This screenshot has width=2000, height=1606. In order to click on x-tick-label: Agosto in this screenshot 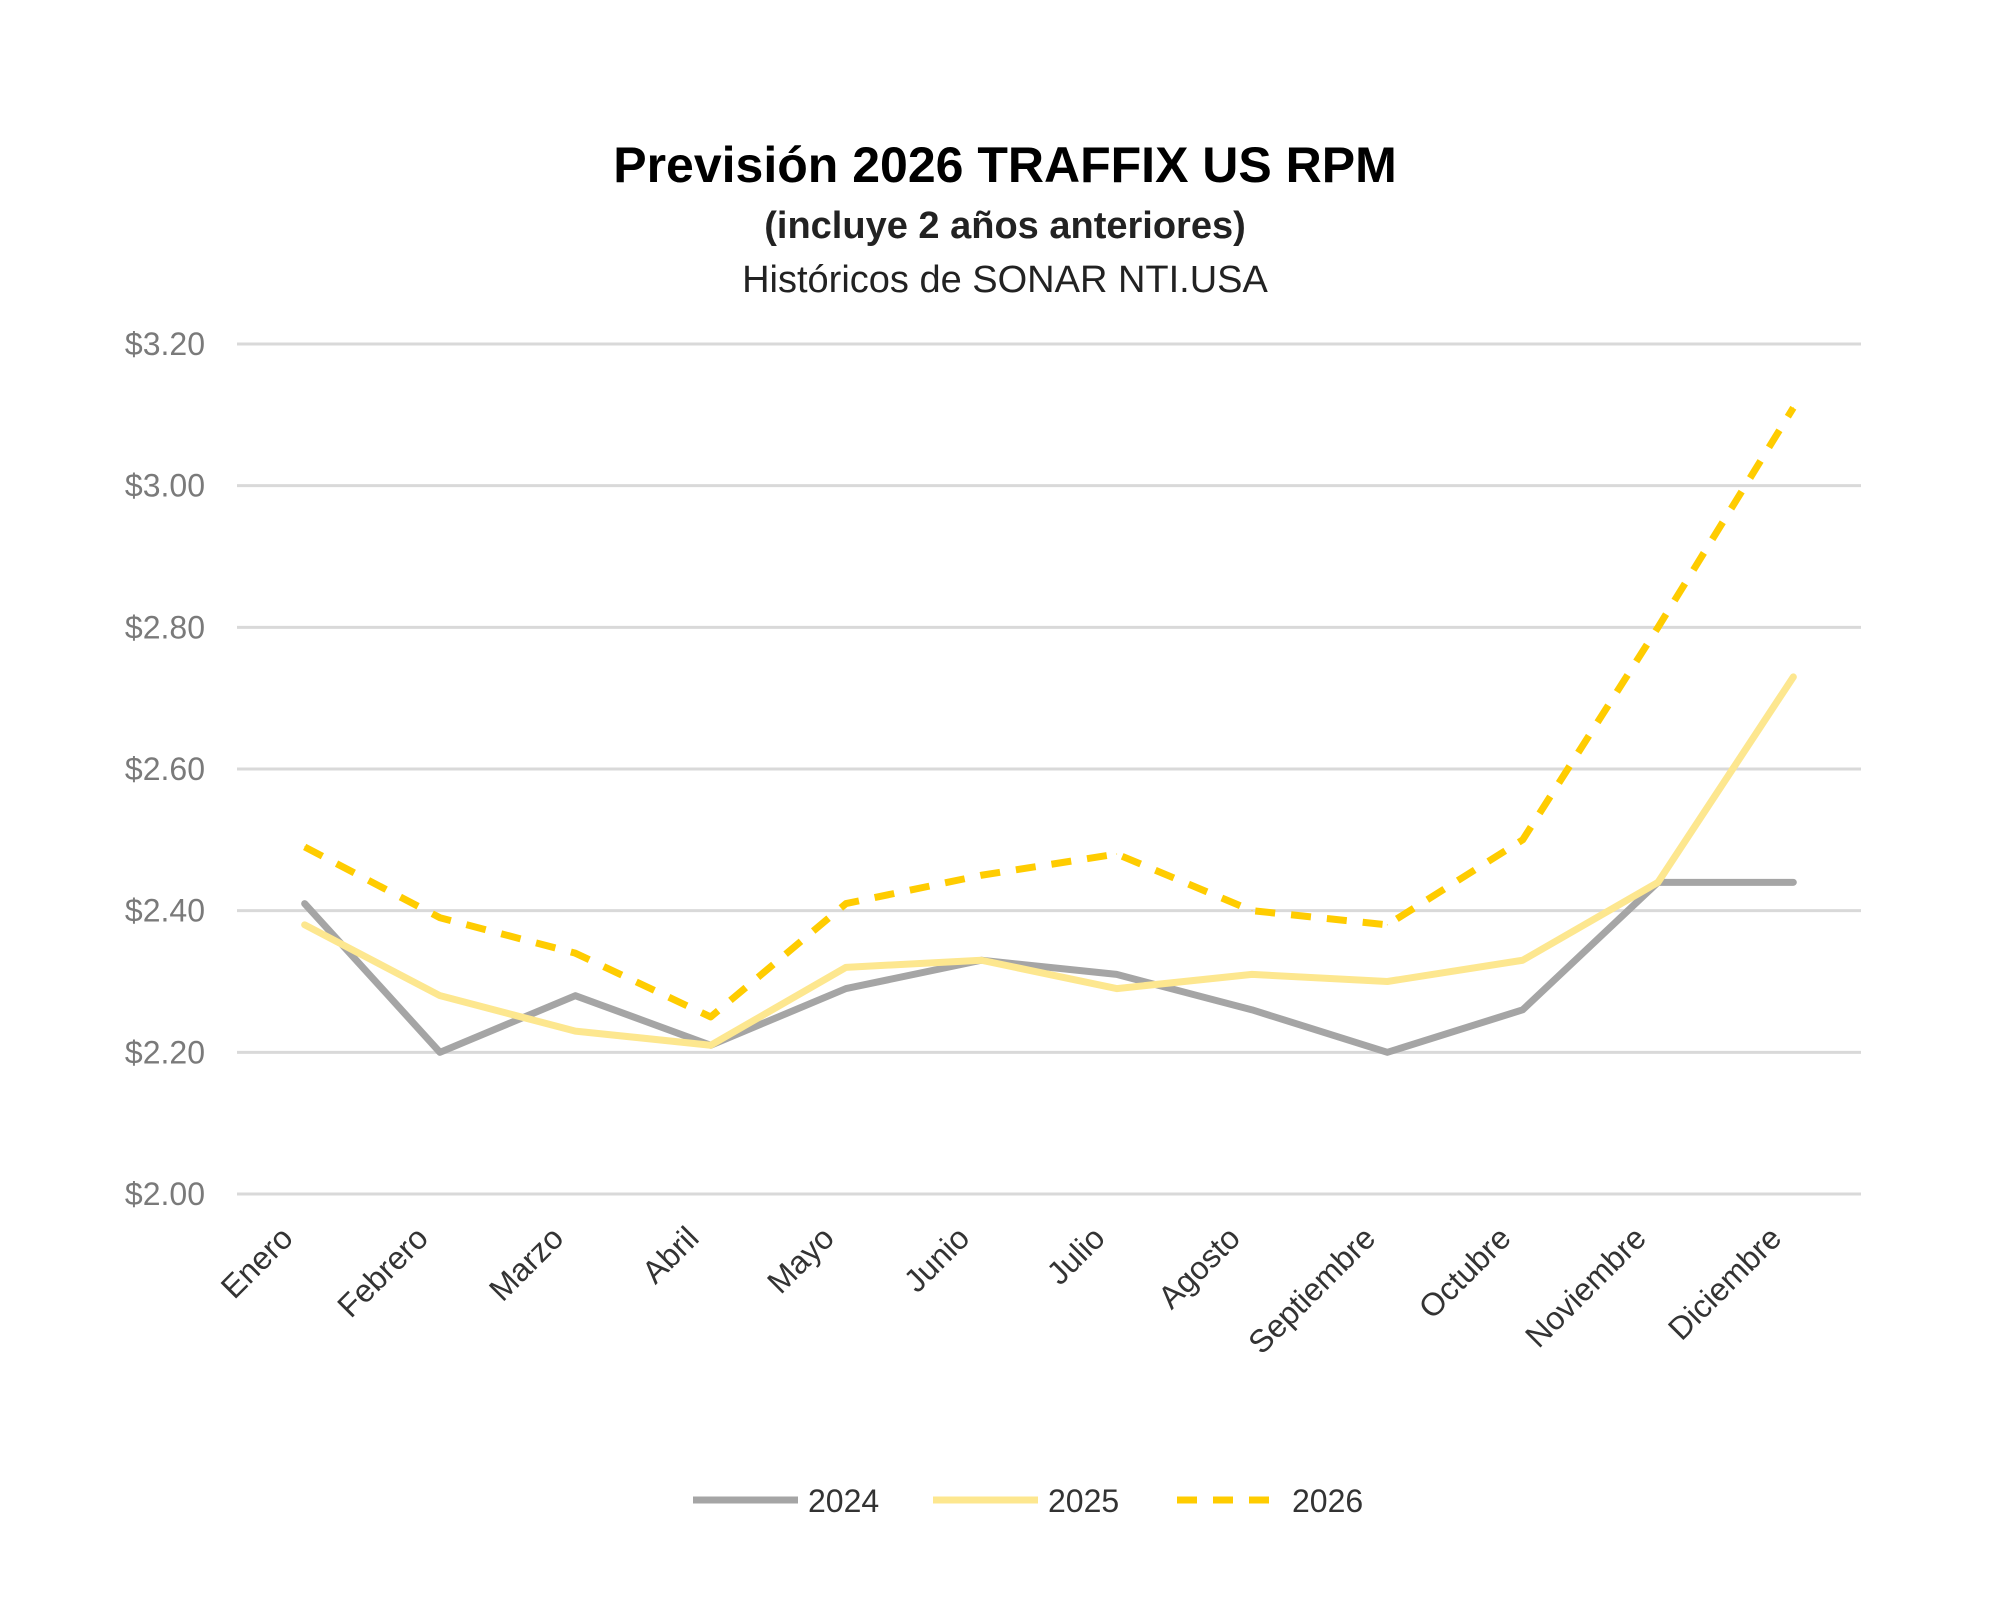, I will do `click(1199, 1267)`.